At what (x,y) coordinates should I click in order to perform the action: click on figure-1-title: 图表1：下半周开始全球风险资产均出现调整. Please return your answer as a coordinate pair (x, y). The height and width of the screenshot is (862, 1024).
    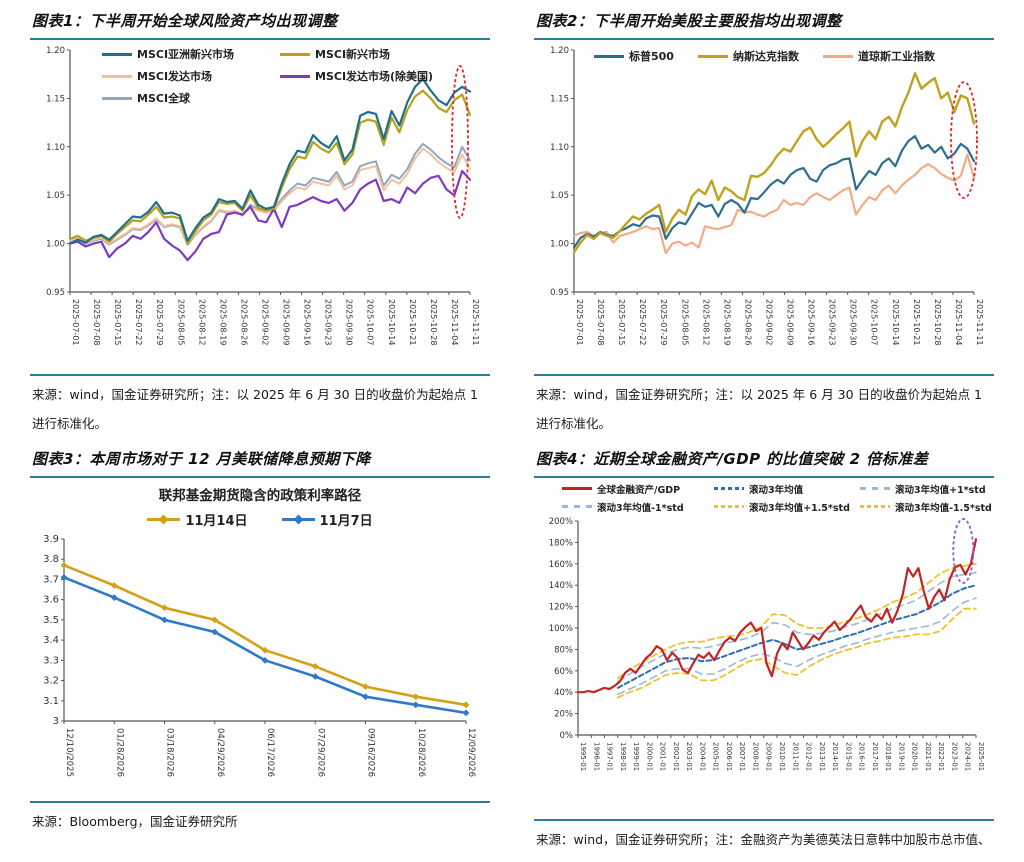
    Looking at the image, I should click on (185, 21).